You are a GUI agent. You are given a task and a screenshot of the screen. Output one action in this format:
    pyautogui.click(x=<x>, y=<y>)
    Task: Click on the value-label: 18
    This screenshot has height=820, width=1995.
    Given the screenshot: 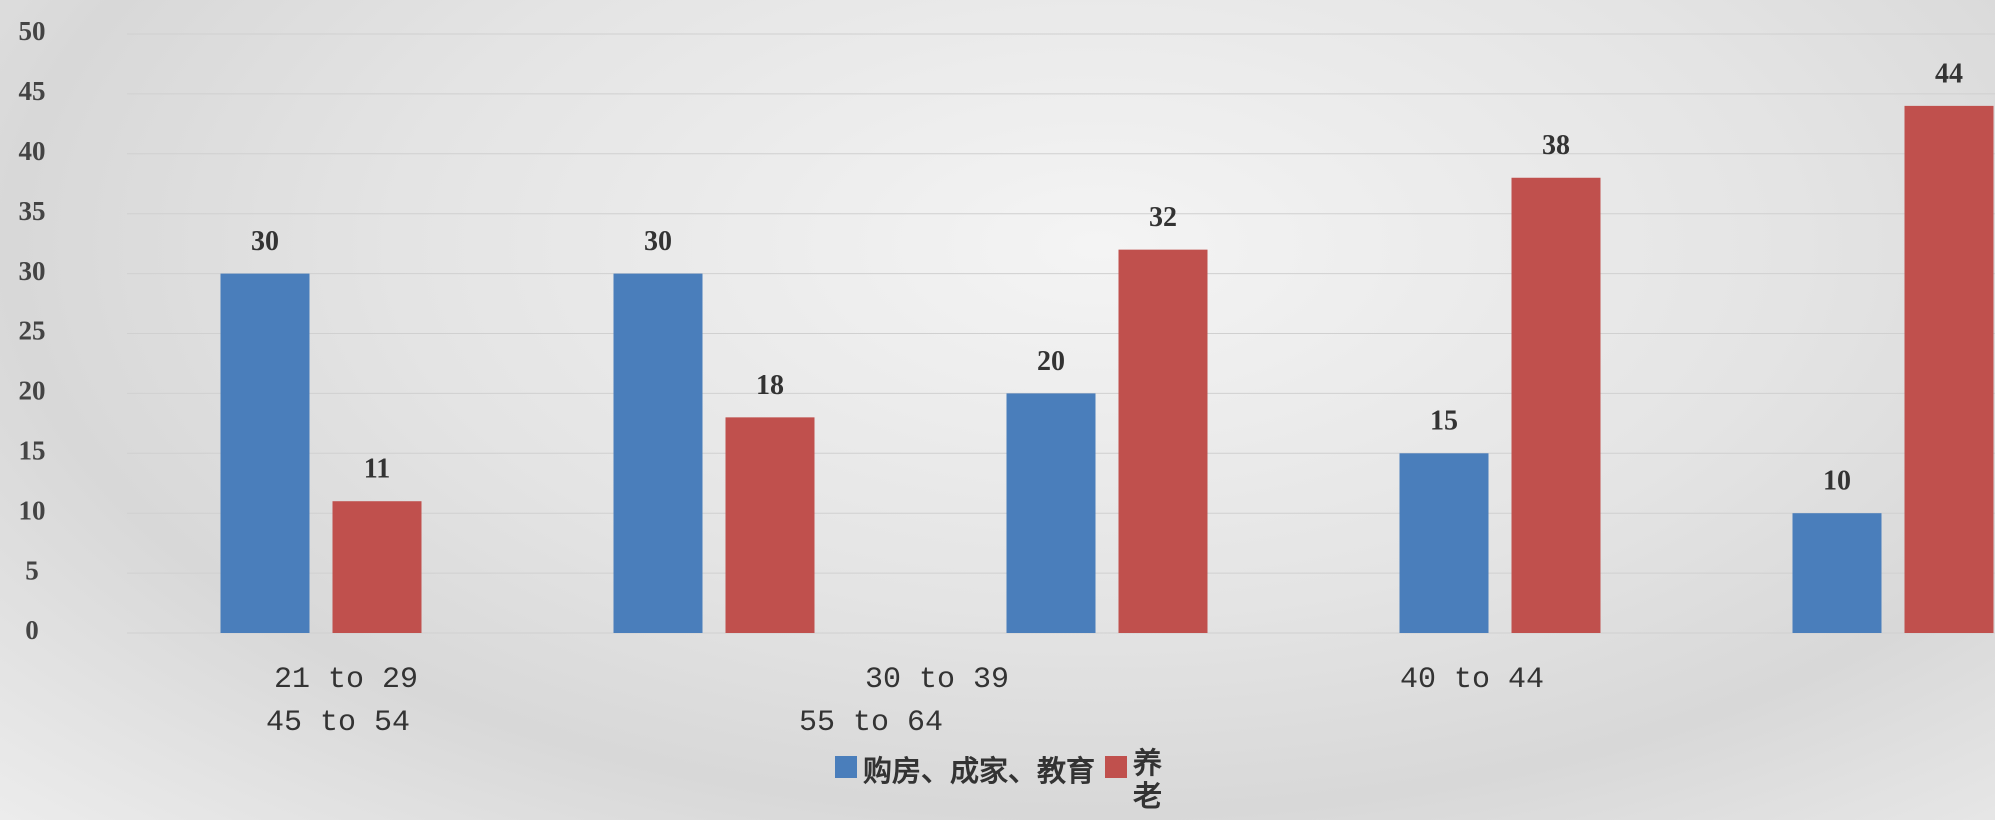 What is the action you would take?
    pyautogui.click(x=770, y=385)
    